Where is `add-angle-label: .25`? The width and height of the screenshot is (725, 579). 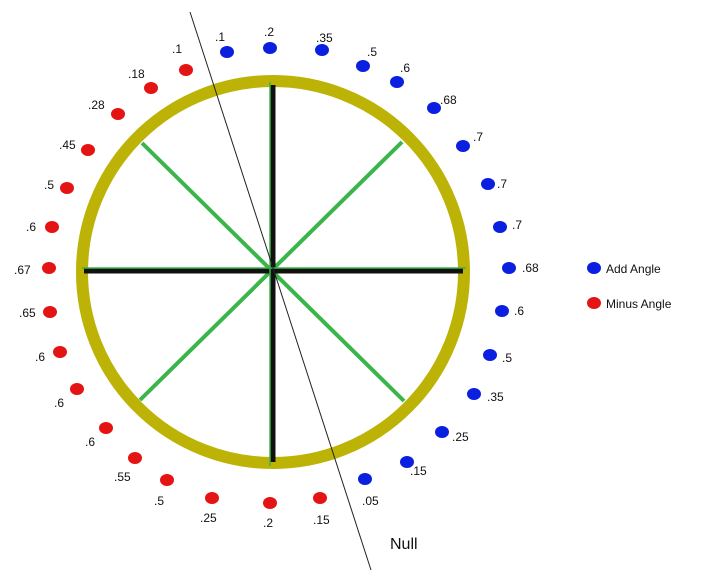
add-angle-label: .25 is located at coordinates (460, 437).